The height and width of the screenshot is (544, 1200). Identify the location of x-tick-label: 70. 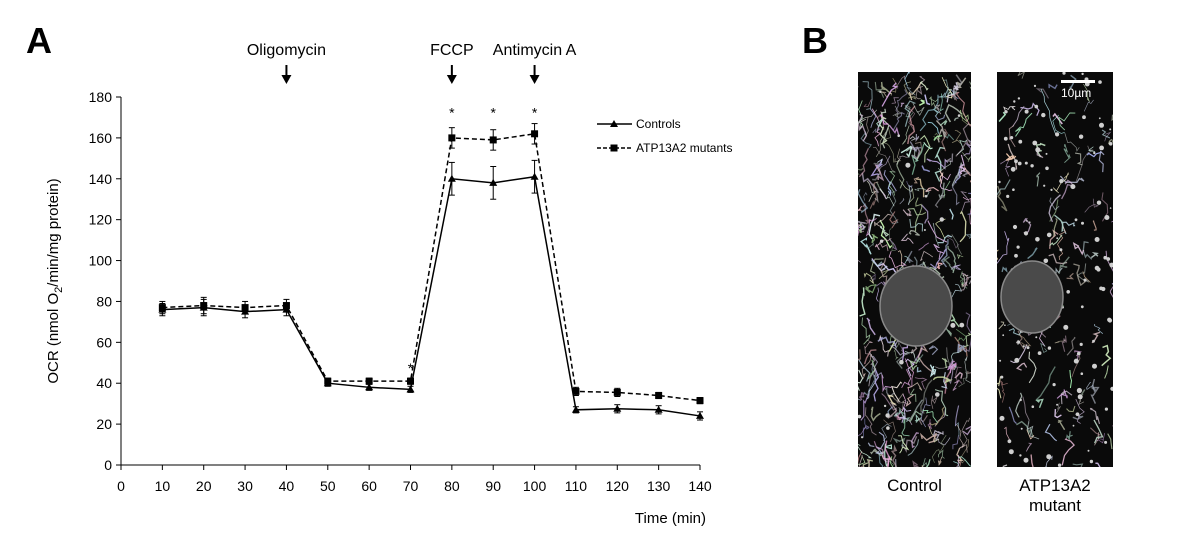
(411, 486).